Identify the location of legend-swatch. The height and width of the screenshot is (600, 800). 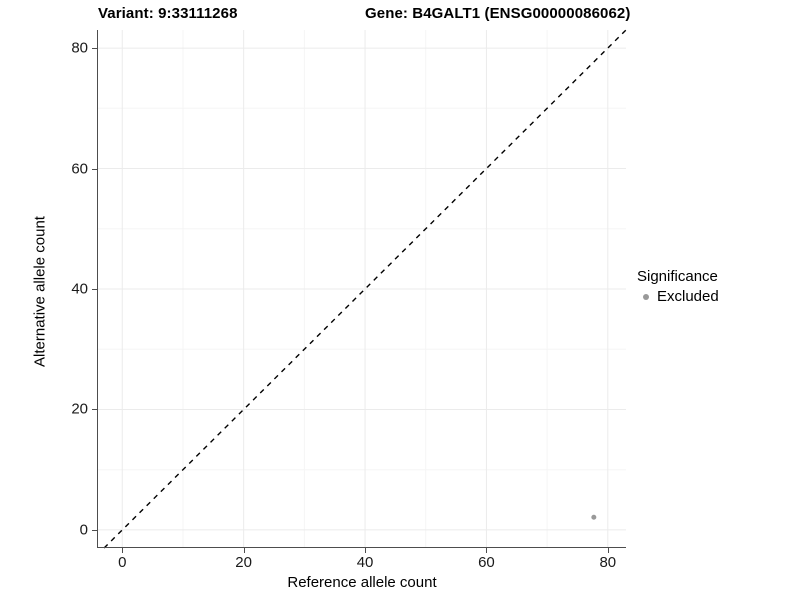
(646, 297).